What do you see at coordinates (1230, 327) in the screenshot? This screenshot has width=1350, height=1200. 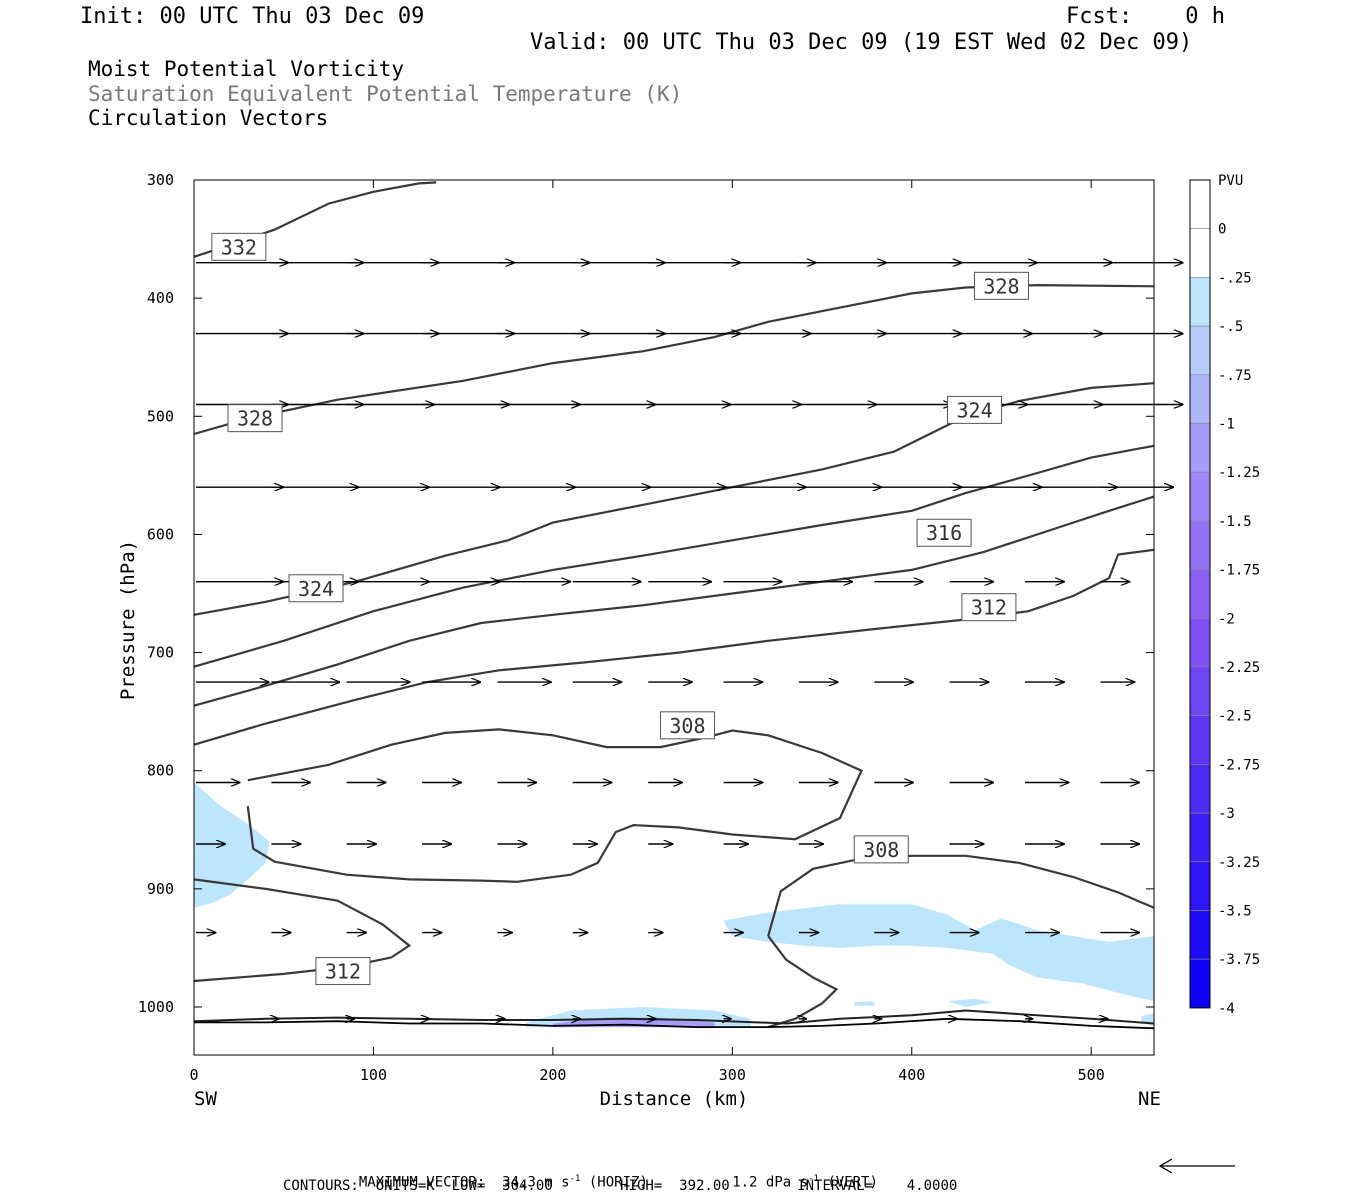 I see `colorbar-label: -.5` at bounding box center [1230, 327].